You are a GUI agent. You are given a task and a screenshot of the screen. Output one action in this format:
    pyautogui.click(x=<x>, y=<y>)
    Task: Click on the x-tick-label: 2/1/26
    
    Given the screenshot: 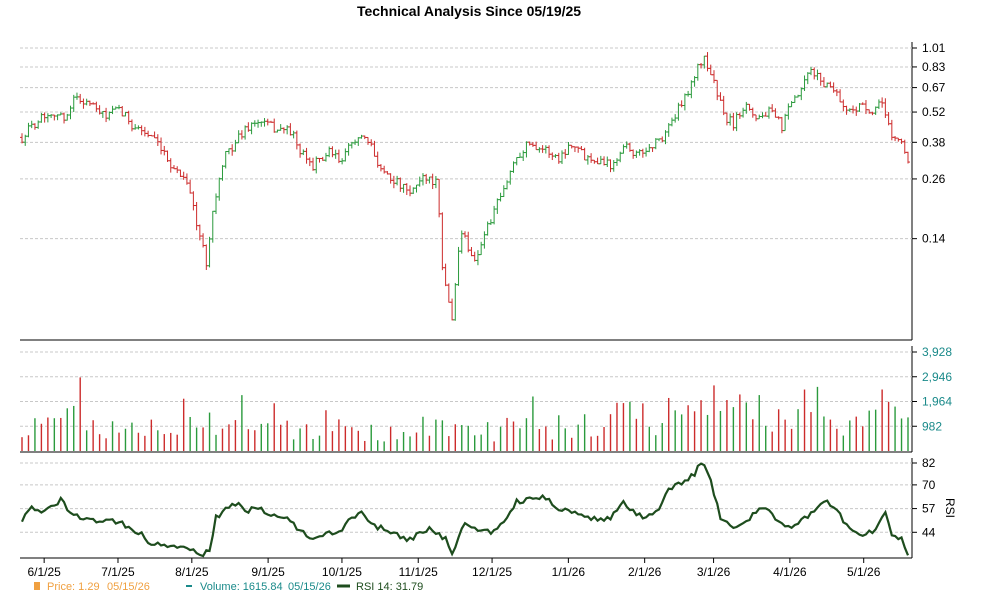 What is the action you would take?
    pyautogui.click(x=645, y=572)
    